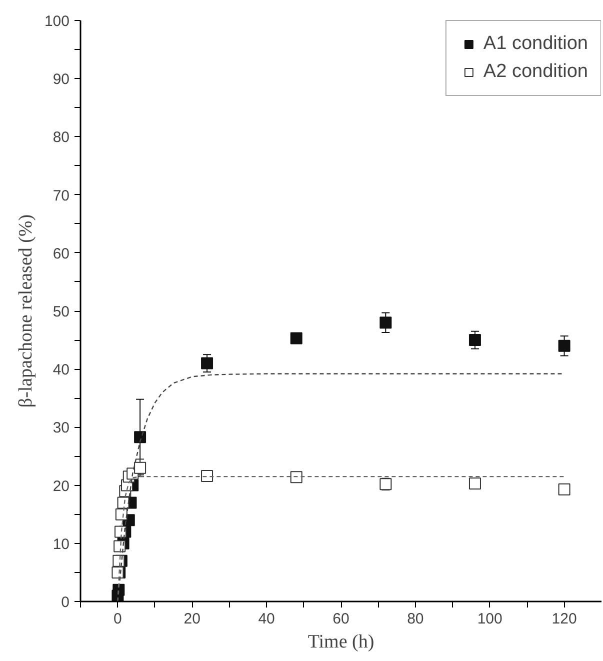 The height and width of the screenshot is (661, 603). What do you see at coordinates (61, 79) in the screenshot?
I see `y-tick-label: 90` at bounding box center [61, 79].